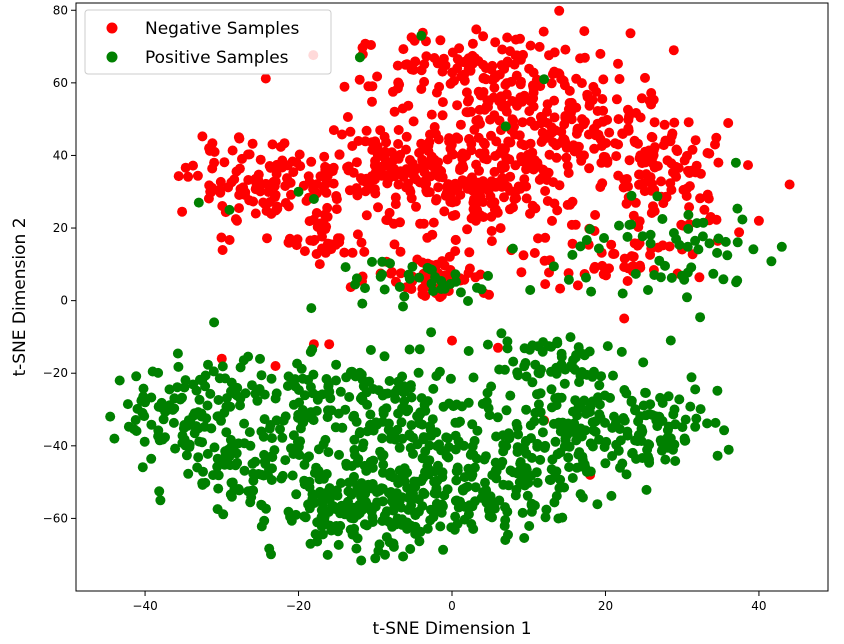 This screenshot has width=844, height=644. I want to click on x-tick-label: 40, so click(758, 606).